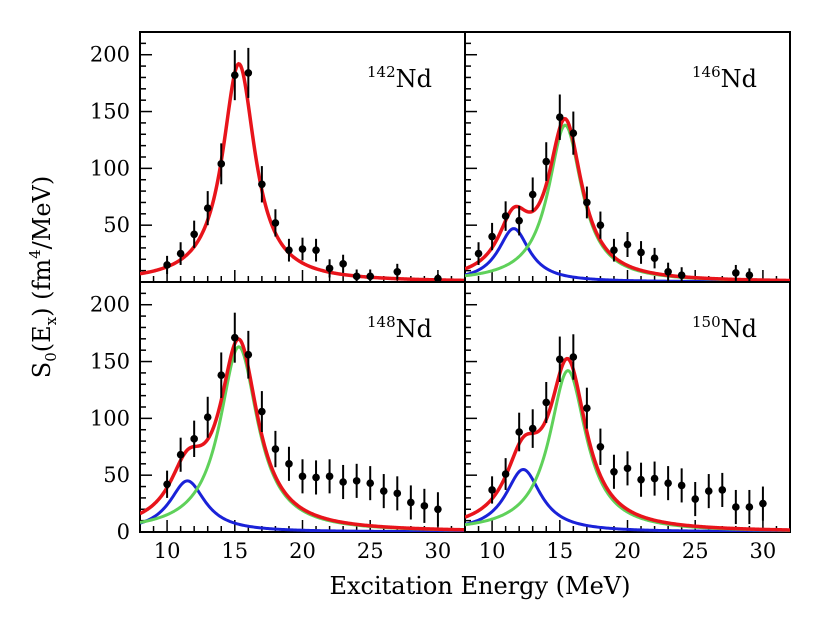 This screenshot has height=624, width=830. Describe the element at coordinates (465, 551) in the screenshot. I see `x-tick-labels: 10 15 20 25 30 10 15 20 25 30` at that location.